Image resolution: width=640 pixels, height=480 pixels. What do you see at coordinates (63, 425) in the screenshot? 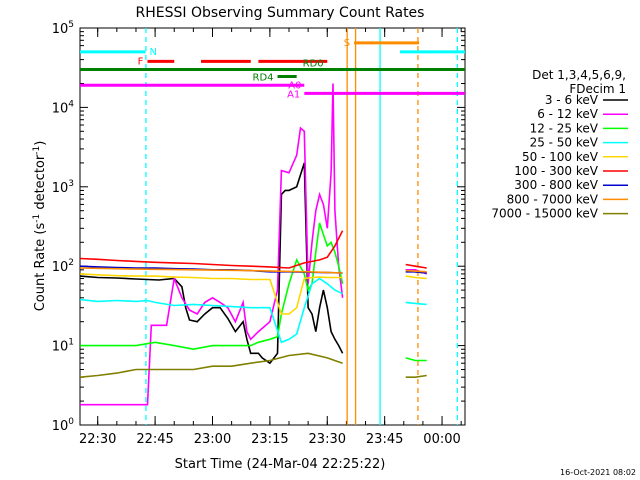
I see `y-tick-label: 100` at bounding box center [63, 425].